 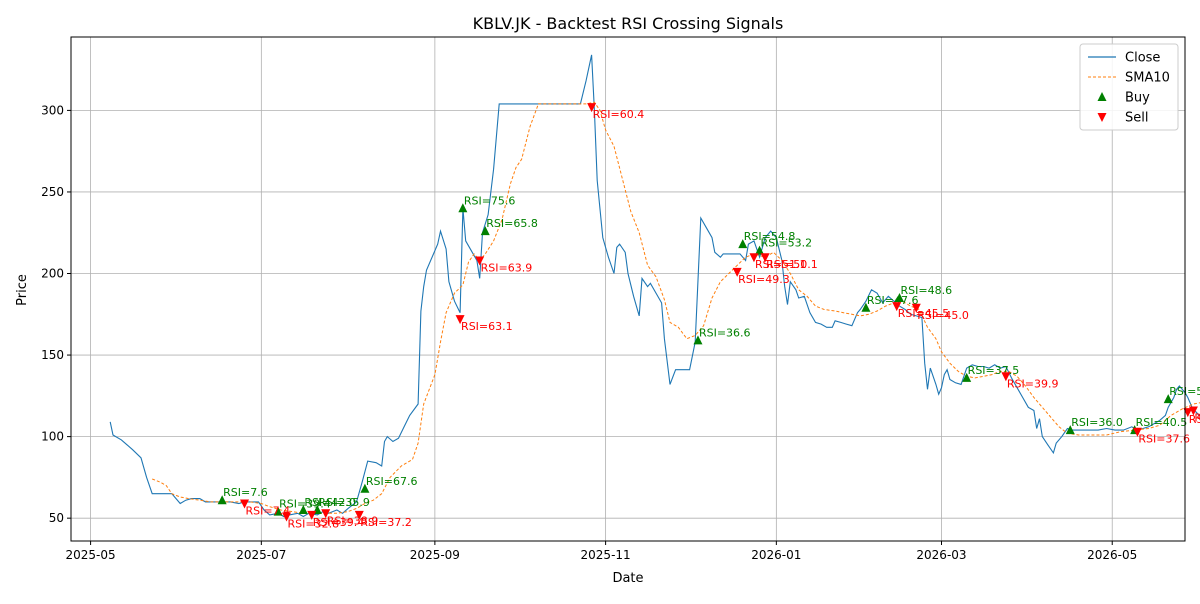 I want to click on buy-label: RSI=7.6, so click(x=245, y=492).